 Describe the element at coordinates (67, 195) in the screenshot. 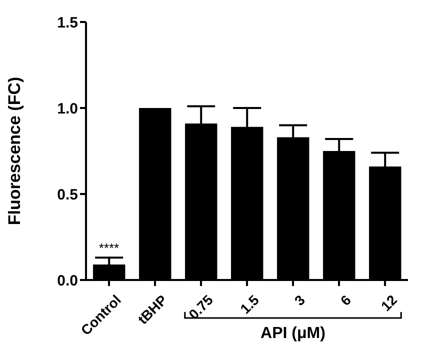

I see `y-tick-label: 0.5` at that location.